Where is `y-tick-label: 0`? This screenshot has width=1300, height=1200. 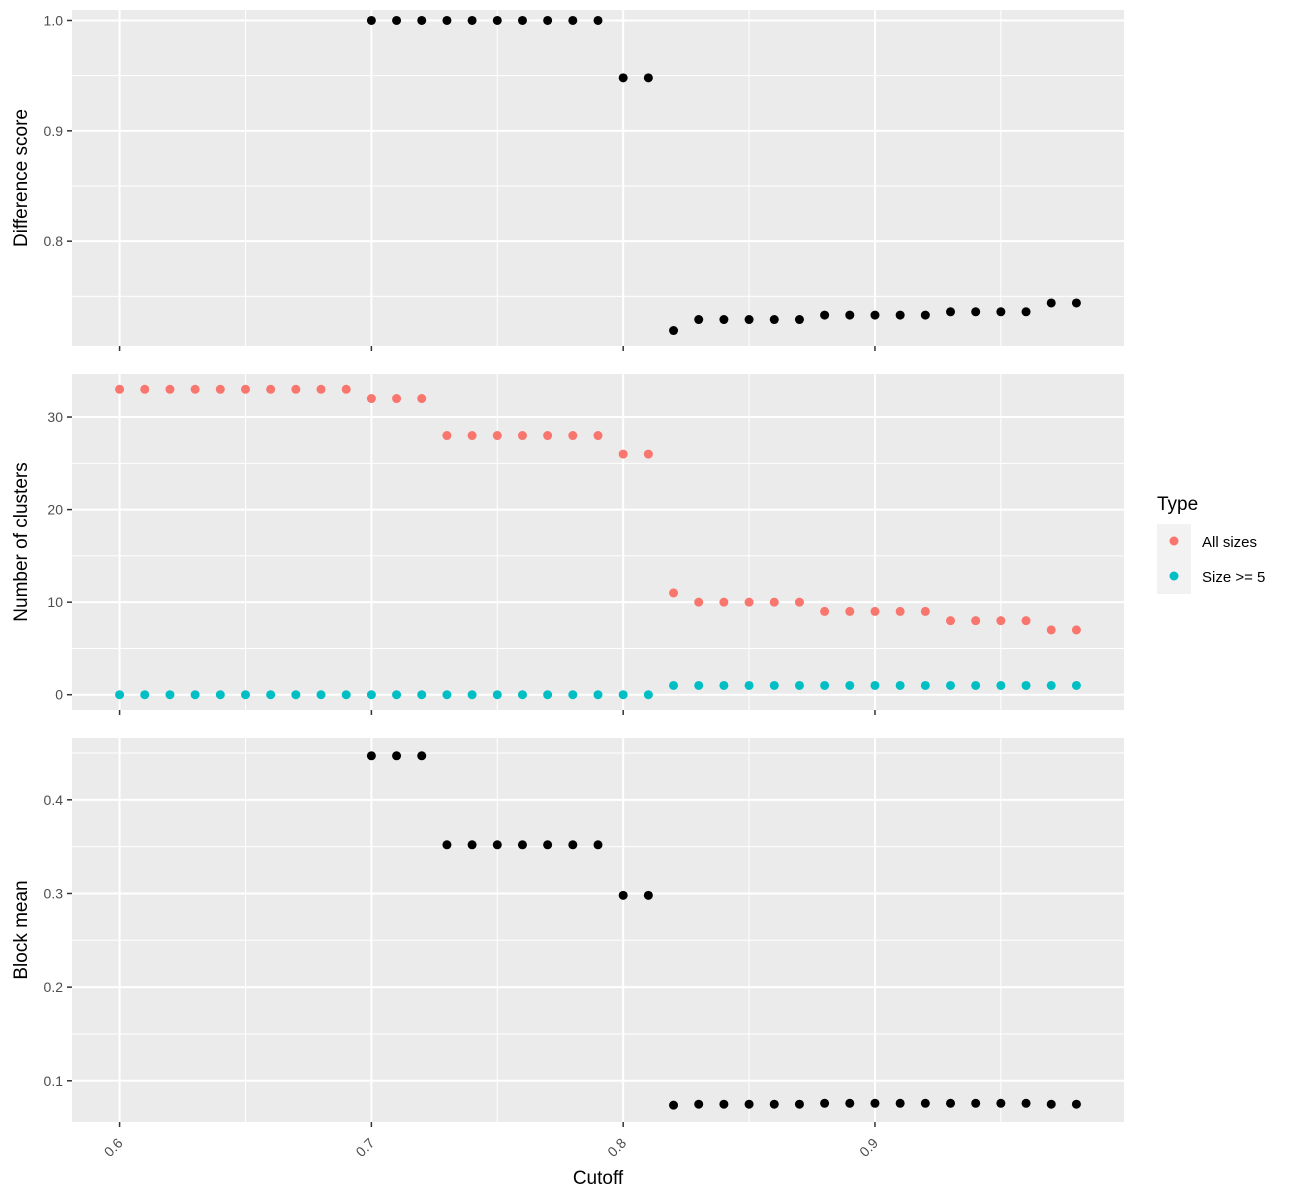 y-tick-label: 0 is located at coordinates (59, 695).